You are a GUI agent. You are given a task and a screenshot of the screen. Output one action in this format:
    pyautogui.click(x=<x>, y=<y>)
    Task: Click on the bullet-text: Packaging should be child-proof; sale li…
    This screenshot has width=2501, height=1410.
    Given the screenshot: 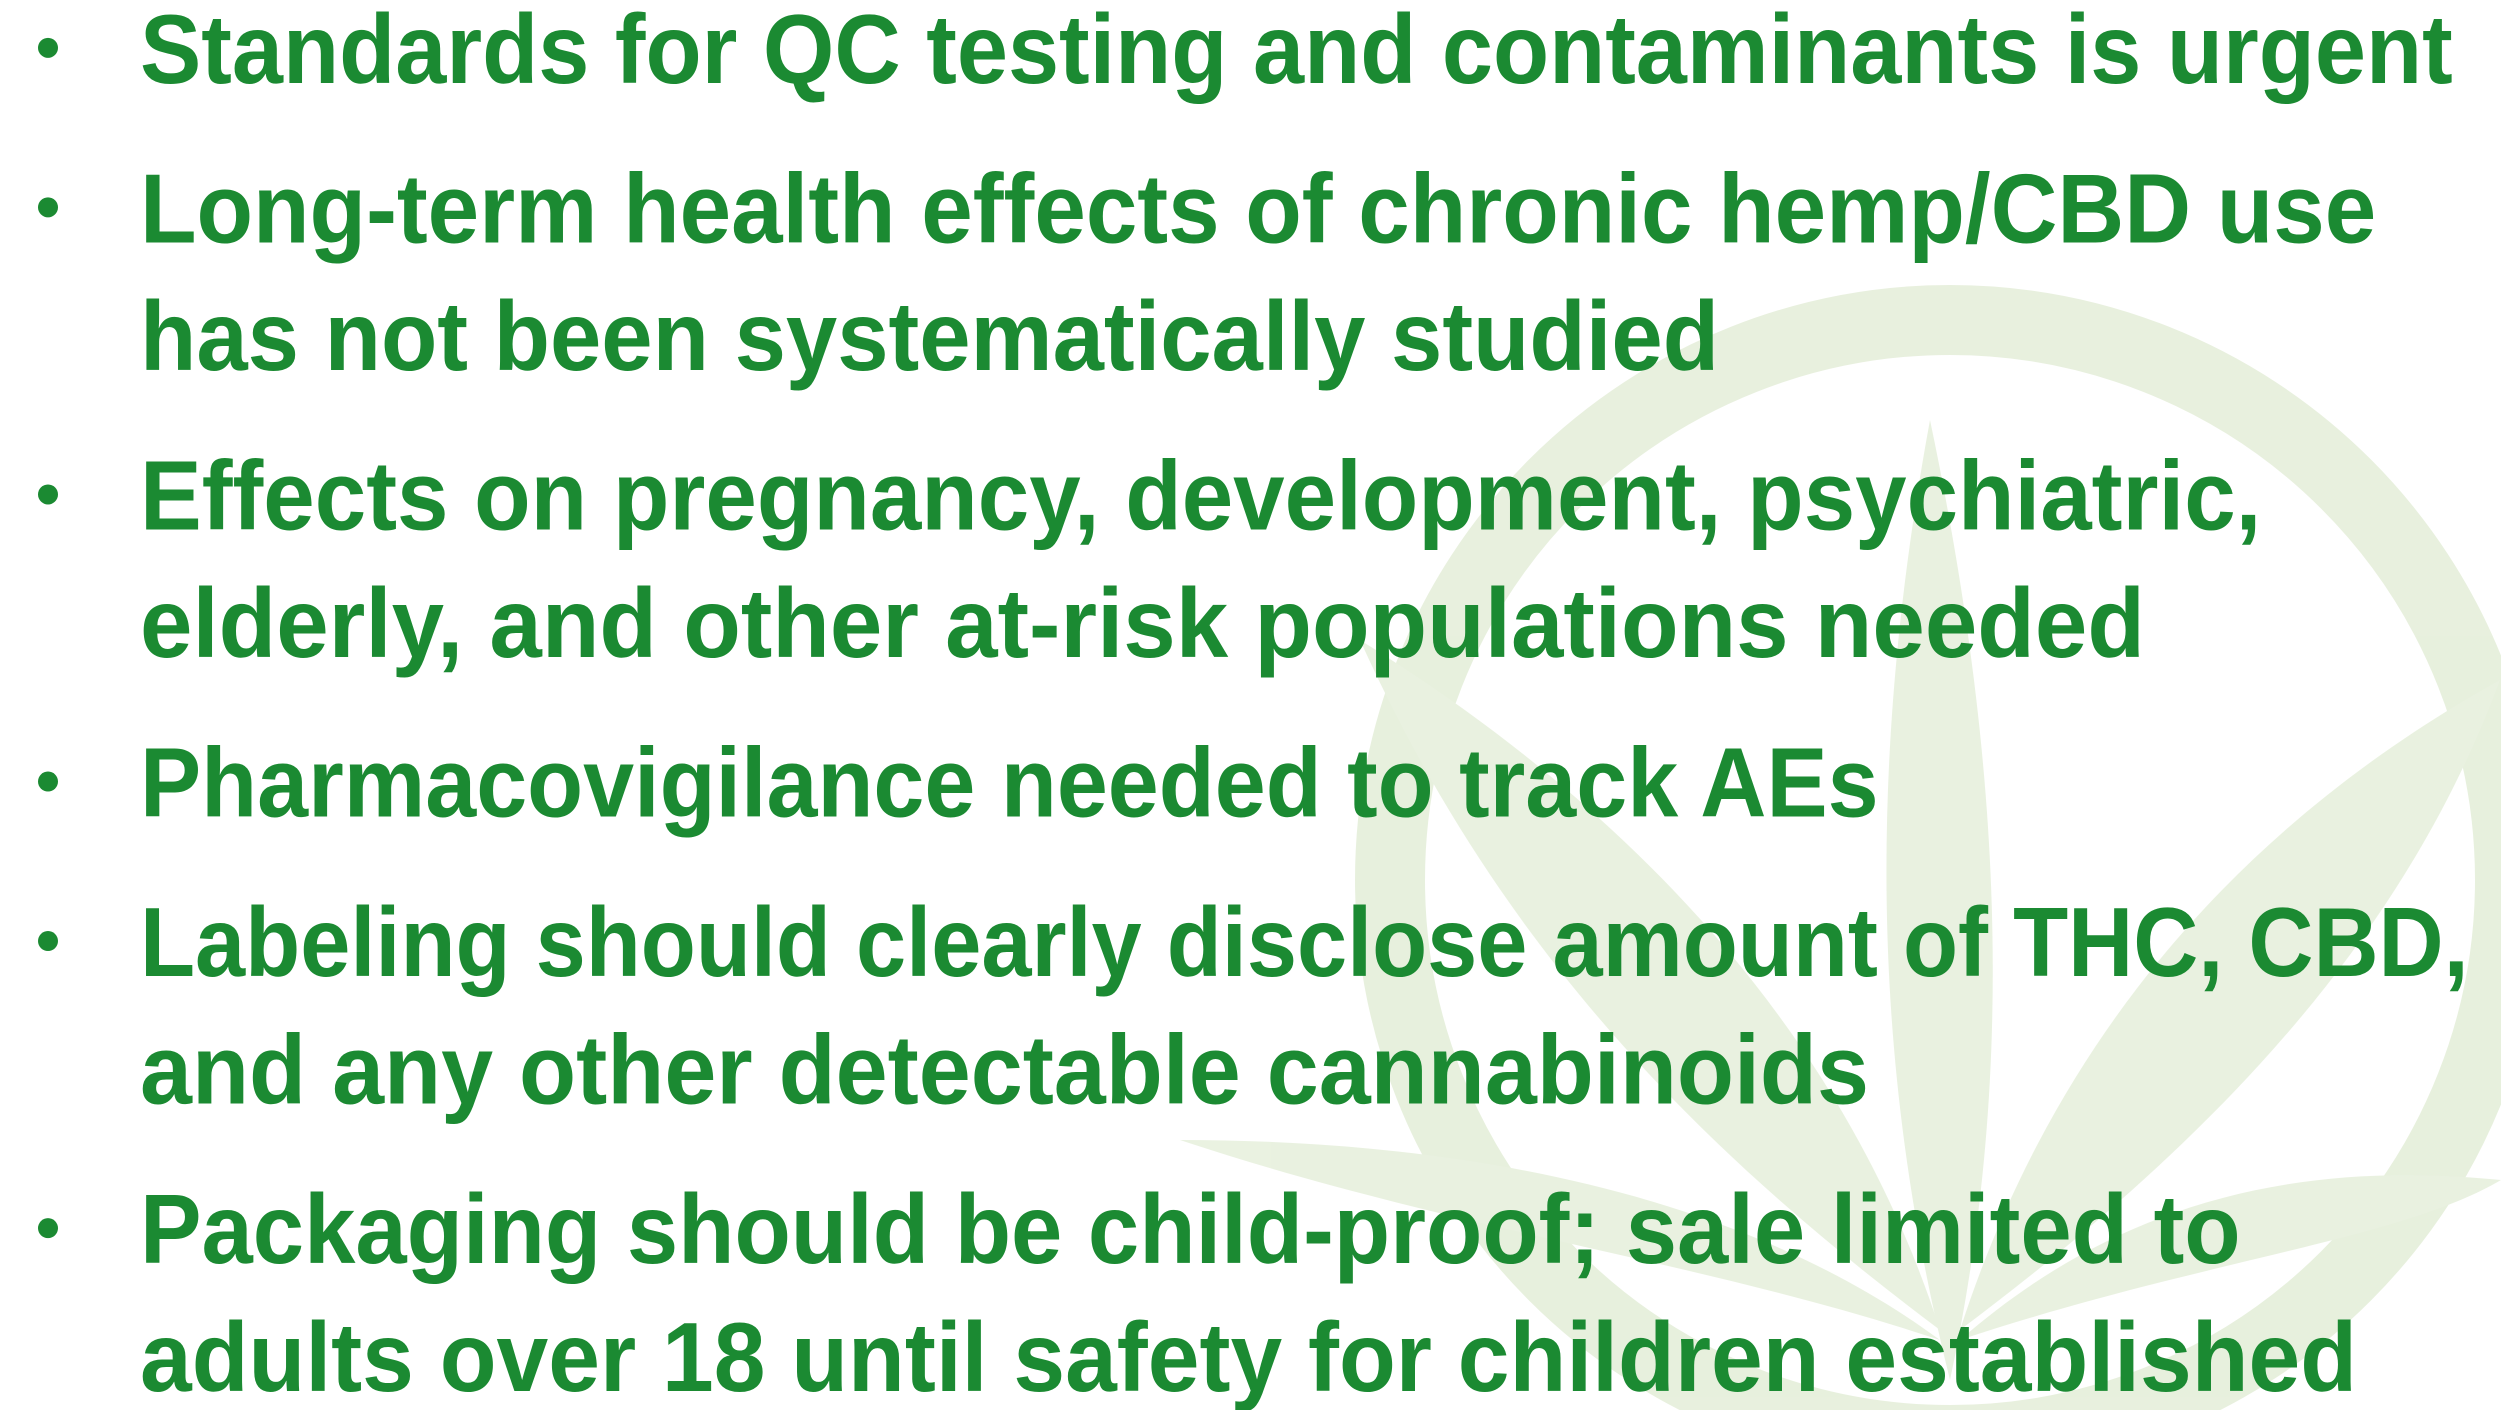 What is the action you would take?
    pyautogui.click(x=1190, y=1229)
    